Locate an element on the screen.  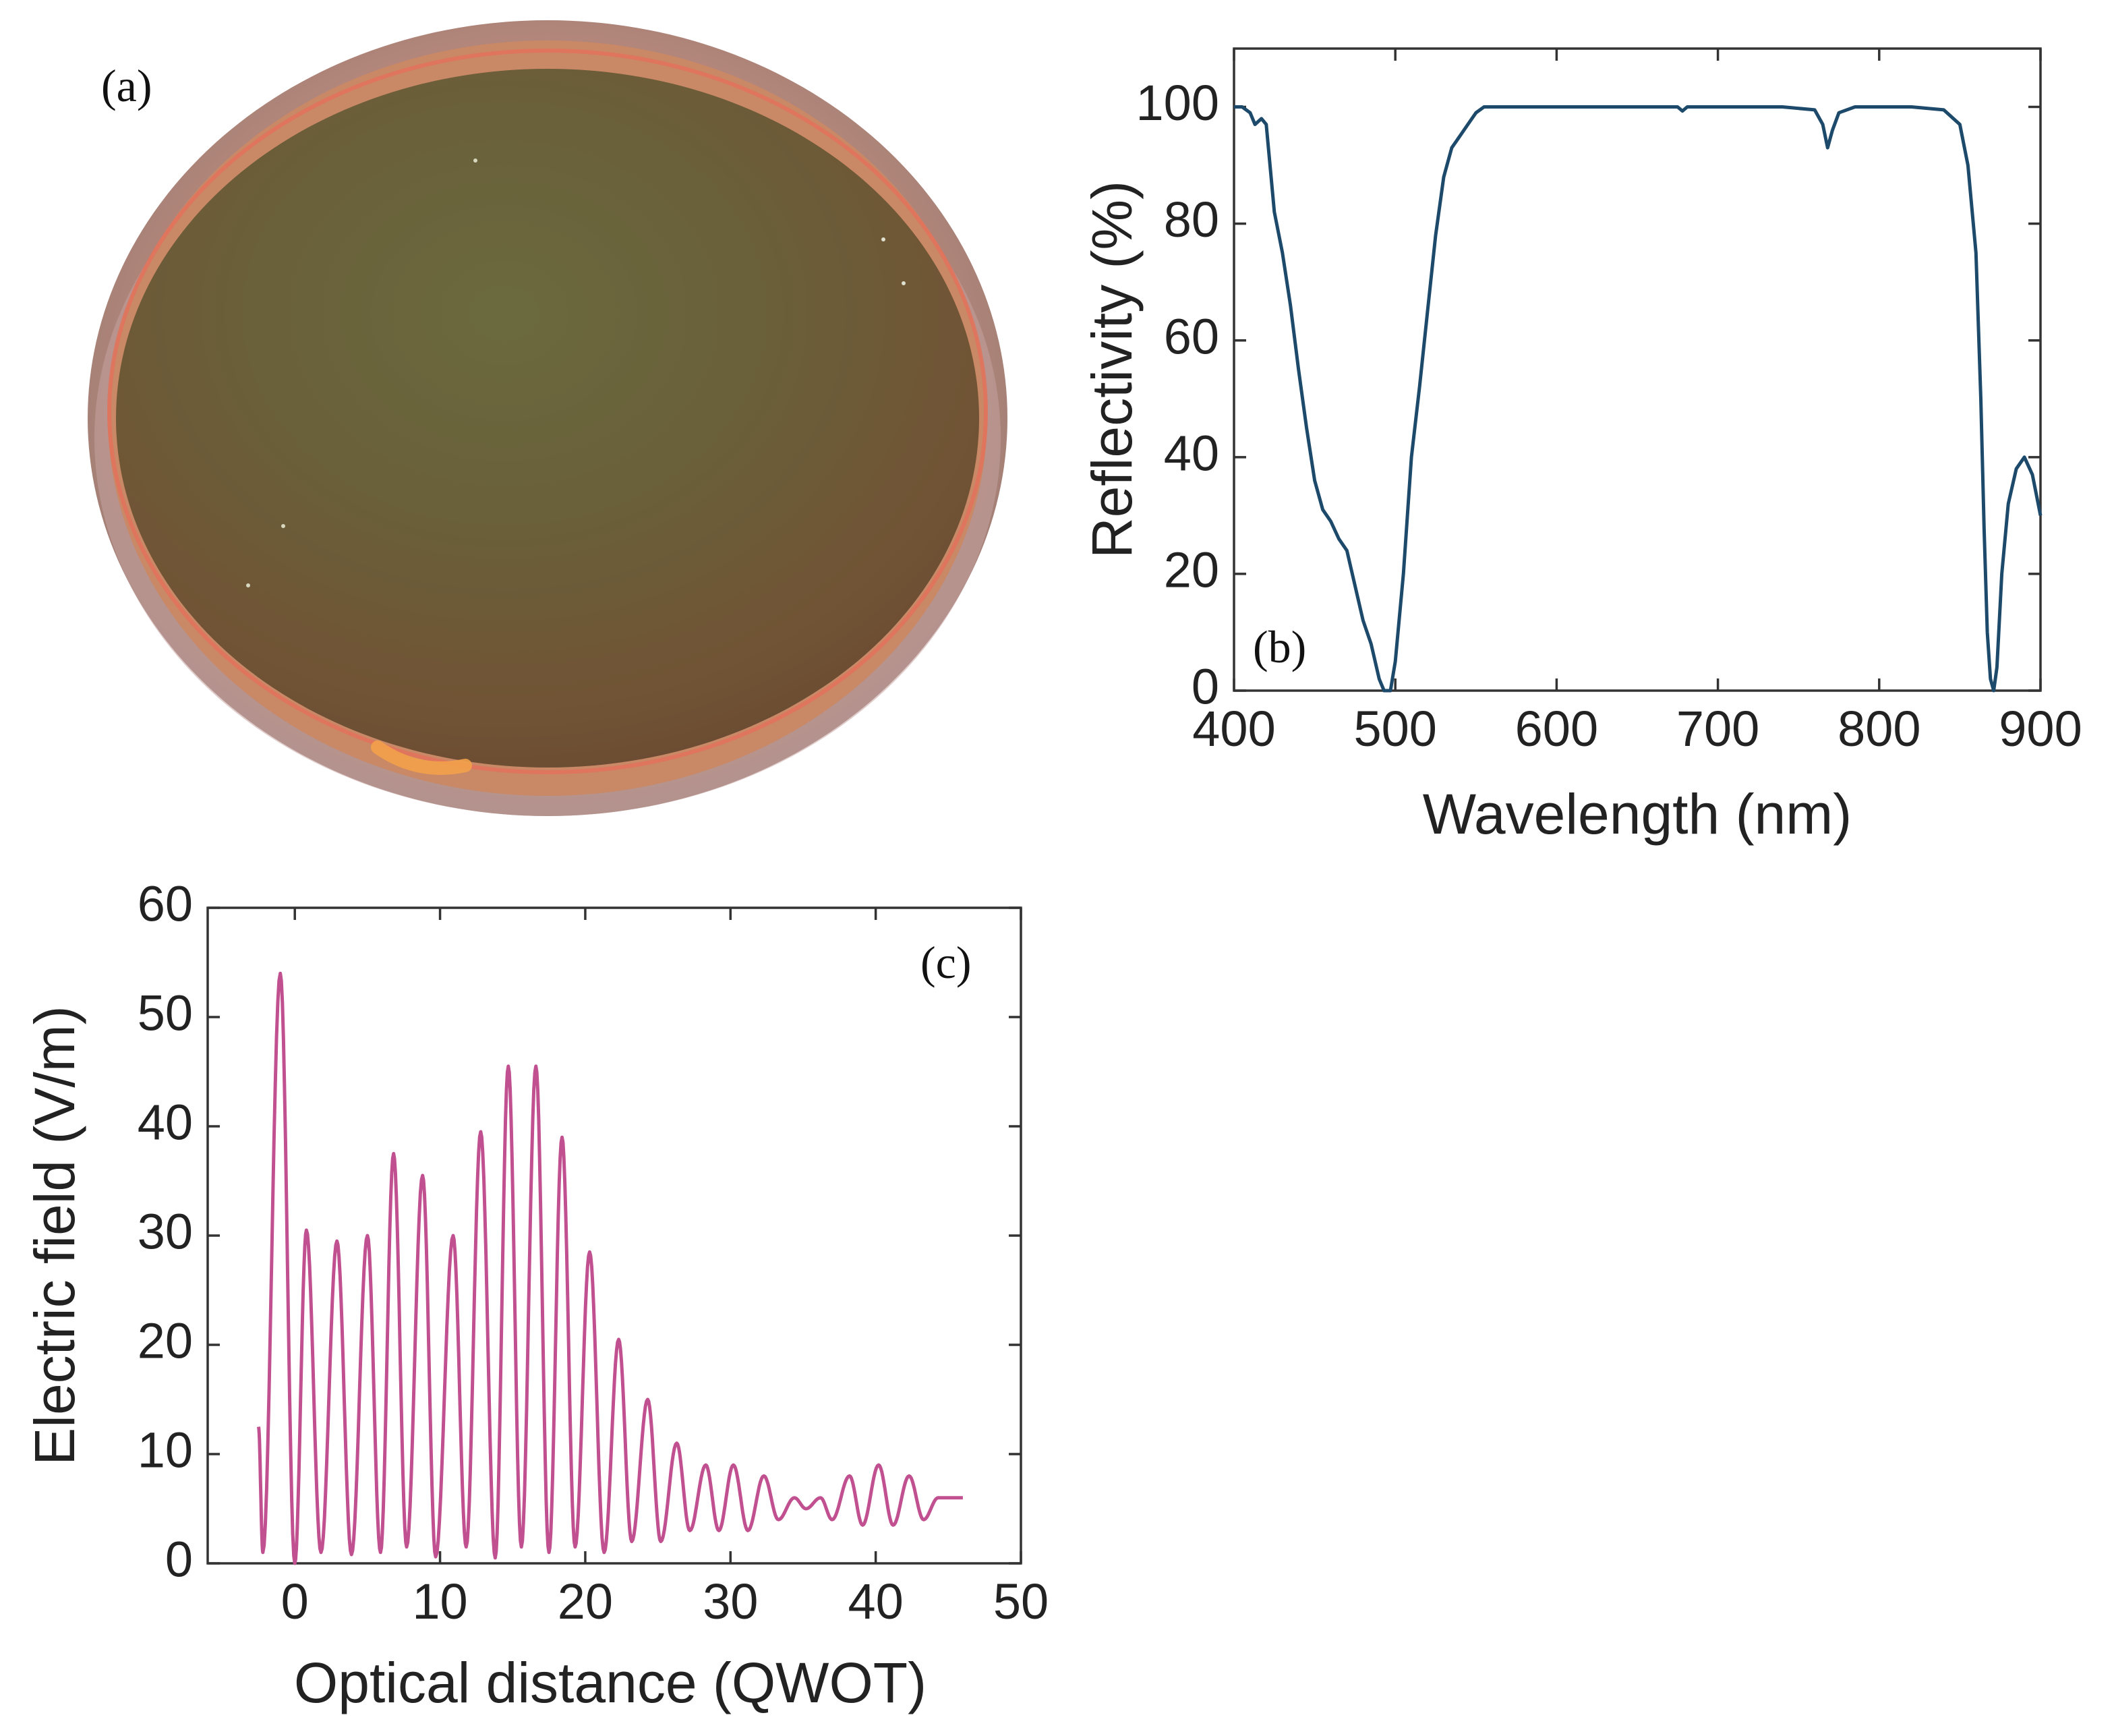
chart-c-y-axis-title: Electric field (V/m) is located at coordinates (54, 1235).